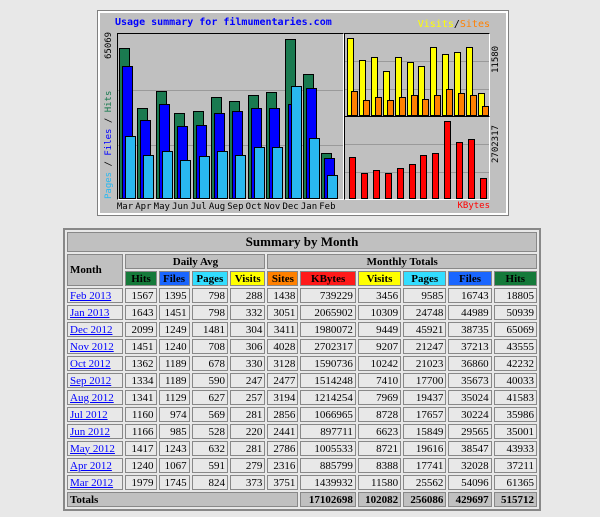  I want to click on month-label: Apr, so click(143, 207).